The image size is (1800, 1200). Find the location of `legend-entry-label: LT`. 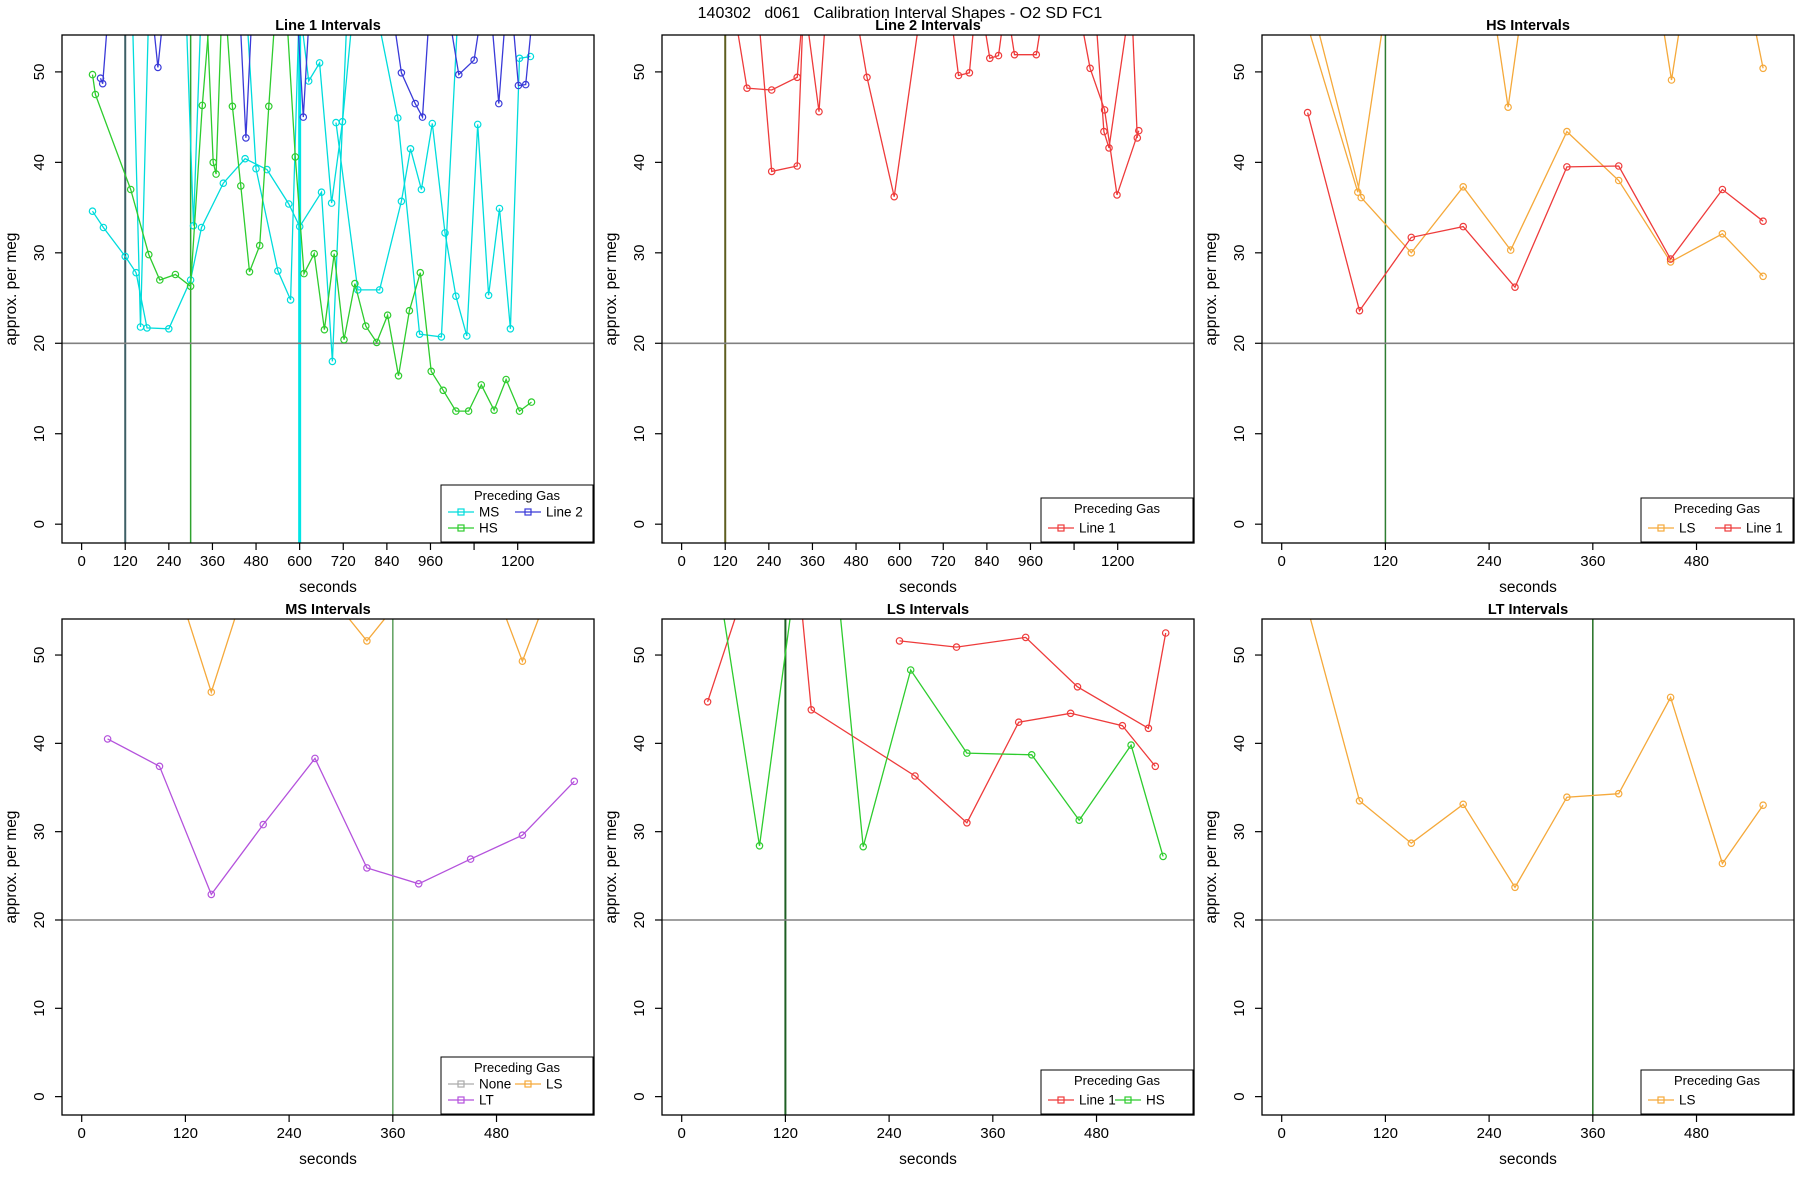

legend-entry-label: LT is located at coordinates (486, 1100).